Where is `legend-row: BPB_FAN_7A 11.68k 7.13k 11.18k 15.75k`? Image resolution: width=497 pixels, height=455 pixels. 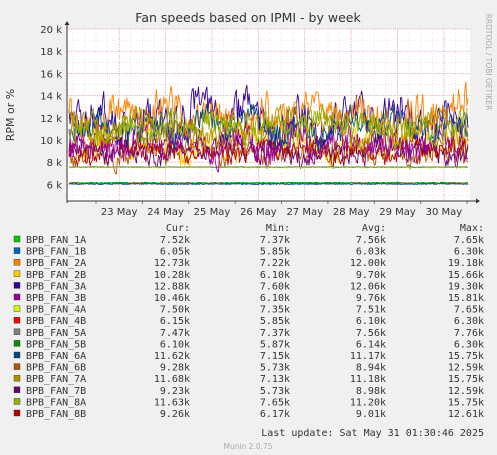 legend-row: BPB_FAN_7A 11.68k 7.13k 11.18k 15.75k is located at coordinates (248, 379).